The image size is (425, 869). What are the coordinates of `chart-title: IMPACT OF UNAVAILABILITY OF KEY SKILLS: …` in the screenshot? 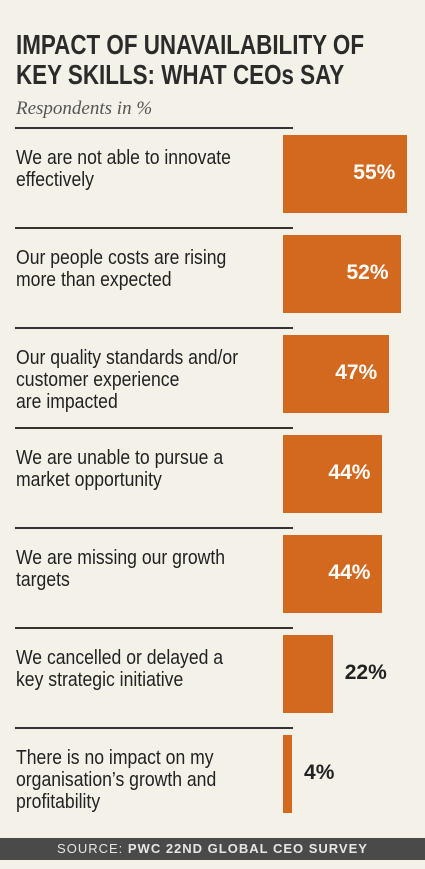 It's located at (190, 59).